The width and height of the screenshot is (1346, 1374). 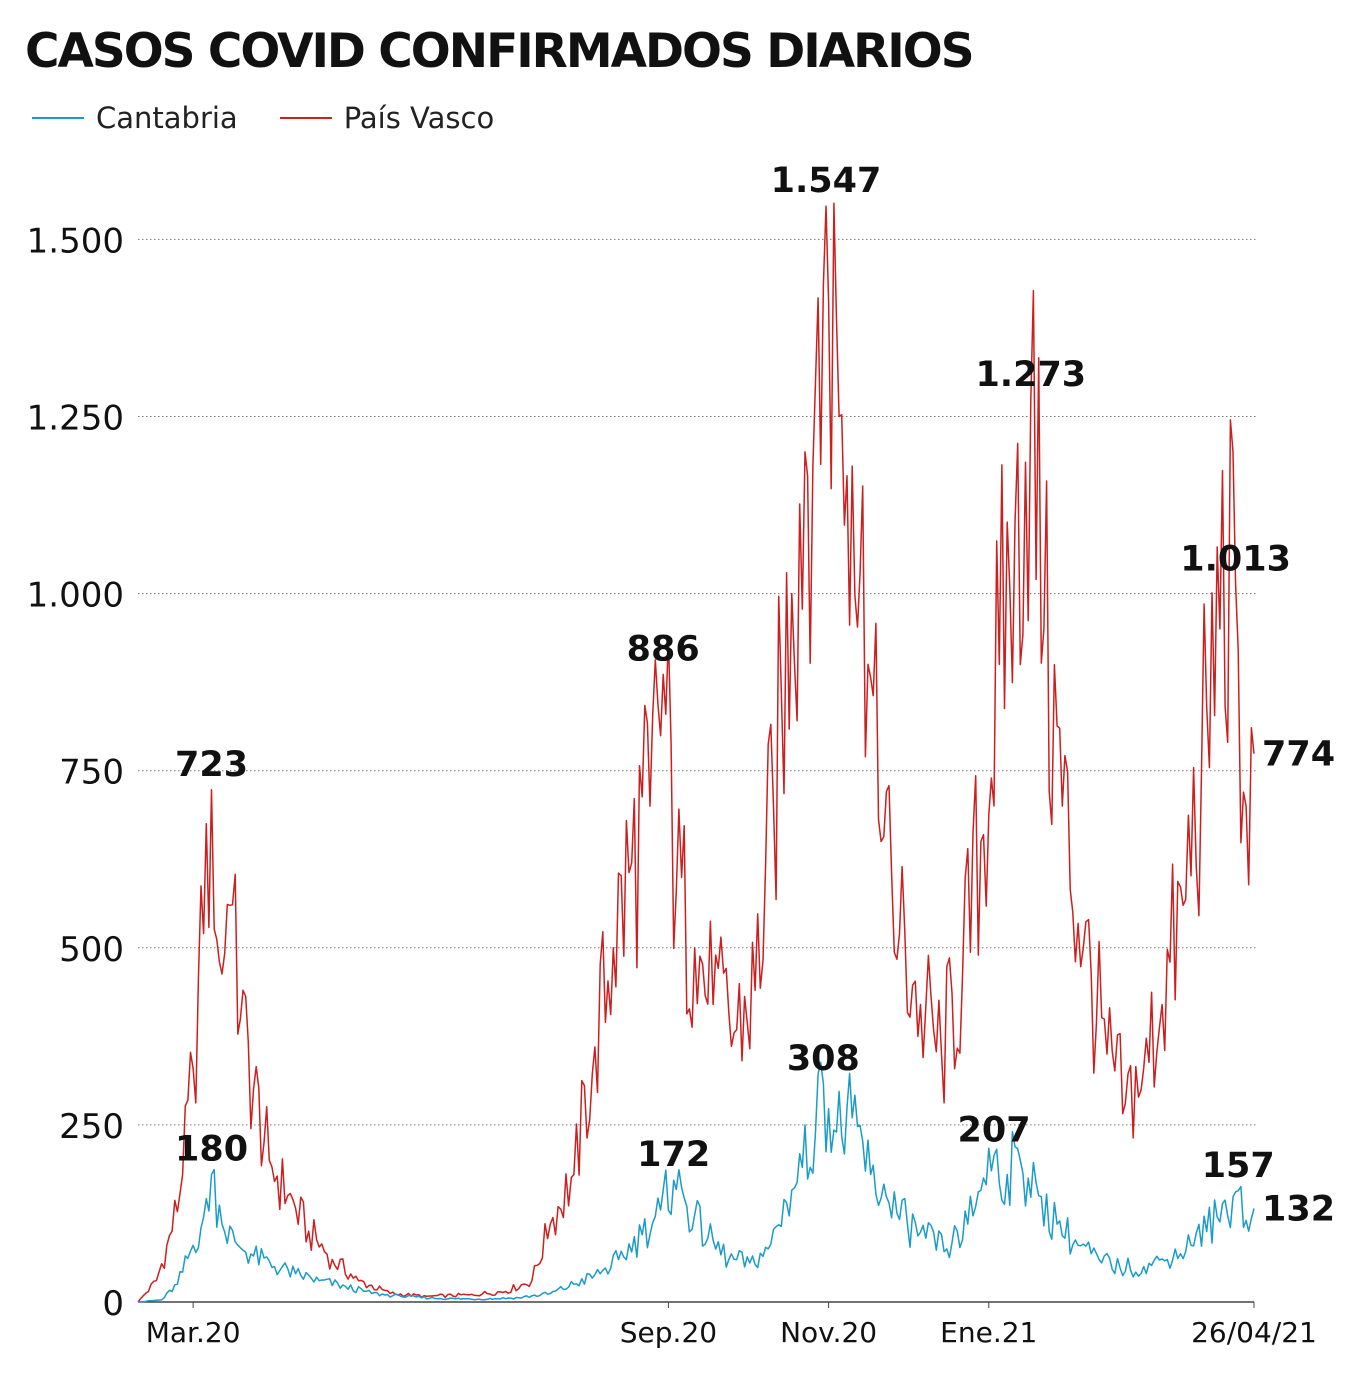 What do you see at coordinates (988, 1332) in the screenshot?
I see `x-tick-label: Ene.21` at bounding box center [988, 1332].